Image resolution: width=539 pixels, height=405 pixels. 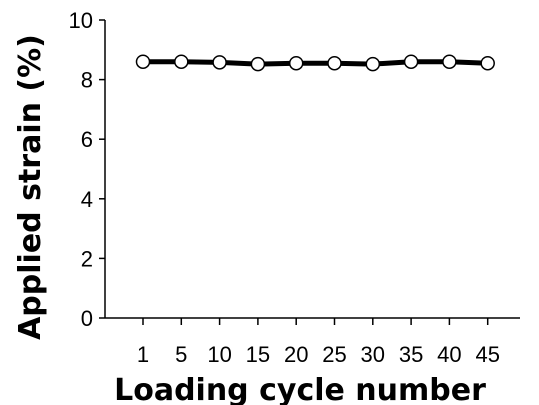 I want to click on series-layer, so click(x=315, y=63).